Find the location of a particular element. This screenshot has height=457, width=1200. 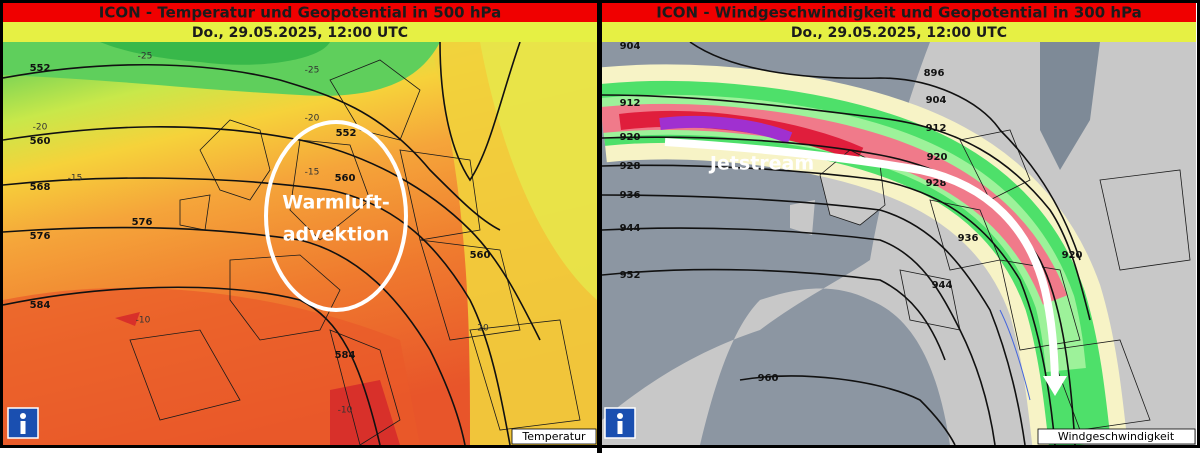

contour-label: 952 is located at coordinates (630, 275).